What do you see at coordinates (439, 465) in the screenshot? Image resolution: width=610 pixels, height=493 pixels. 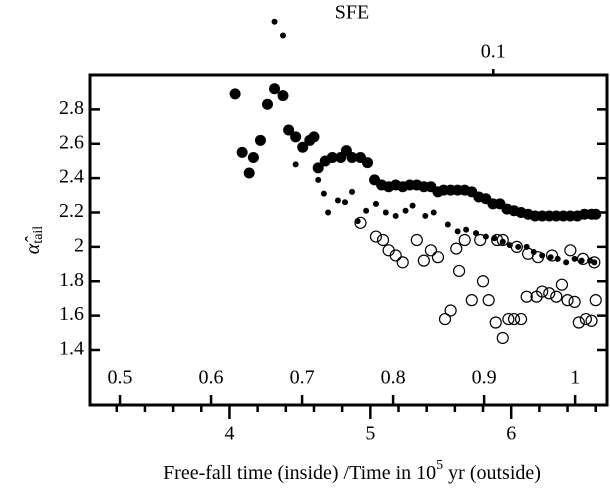 I see `x-label-sup: 5` at bounding box center [439, 465].